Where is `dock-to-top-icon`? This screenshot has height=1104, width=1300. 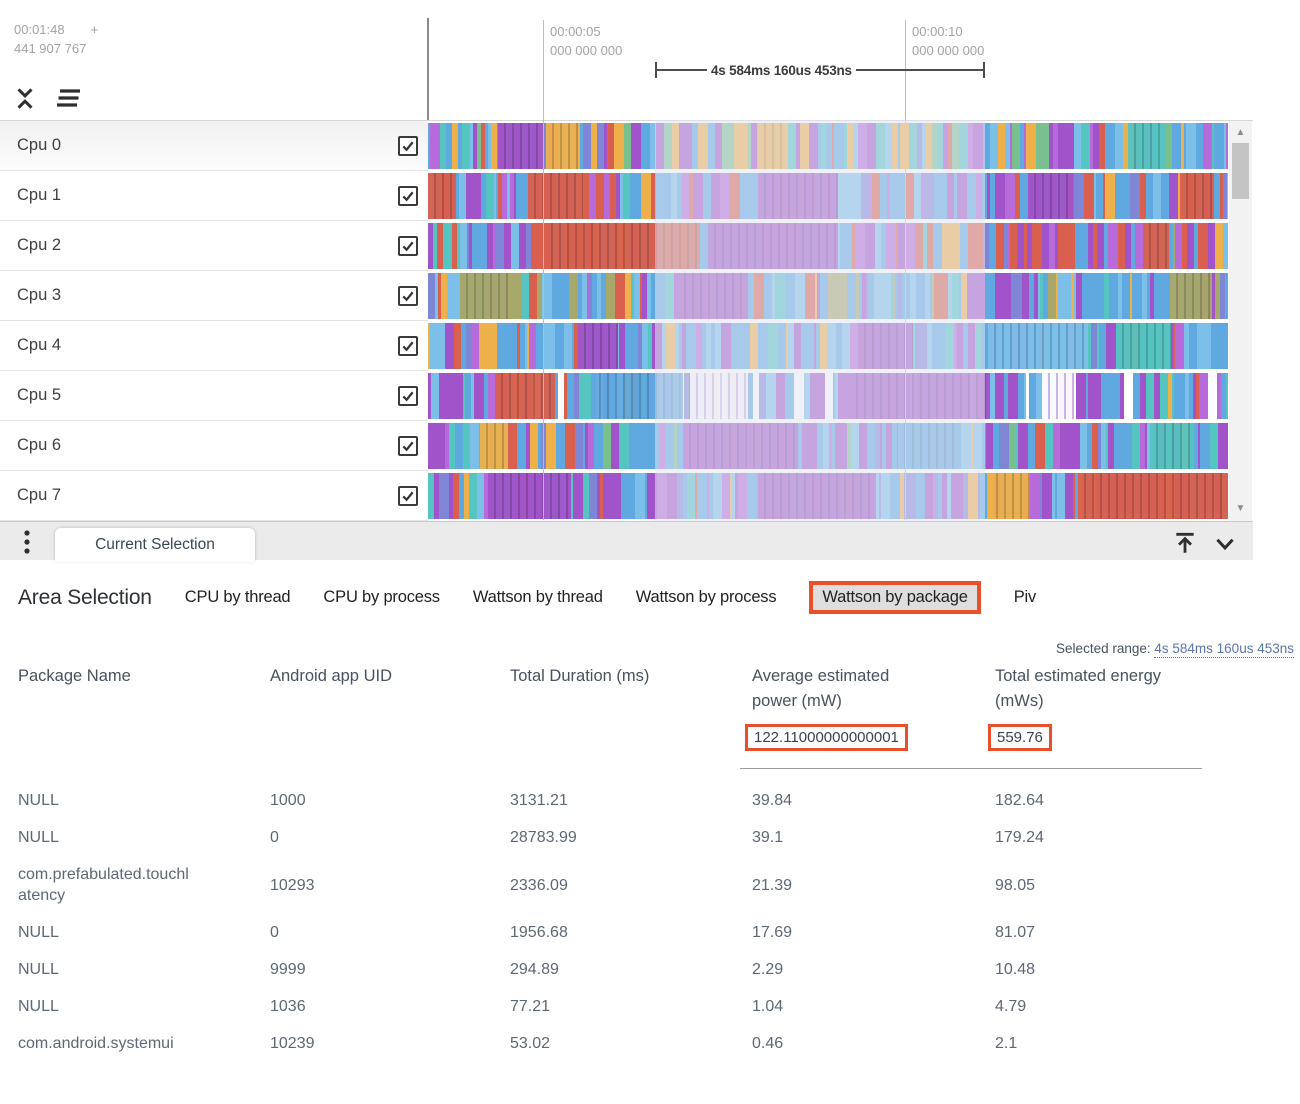 dock-to-top-icon is located at coordinates (1185, 543).